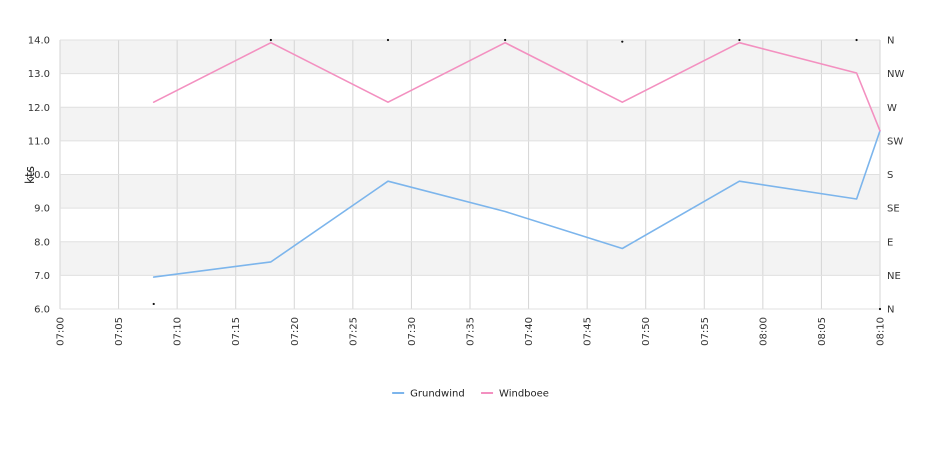 The width and height of the screenshot is (940, 450). I want to click on legend-label: Windboee, so click(524, 394).